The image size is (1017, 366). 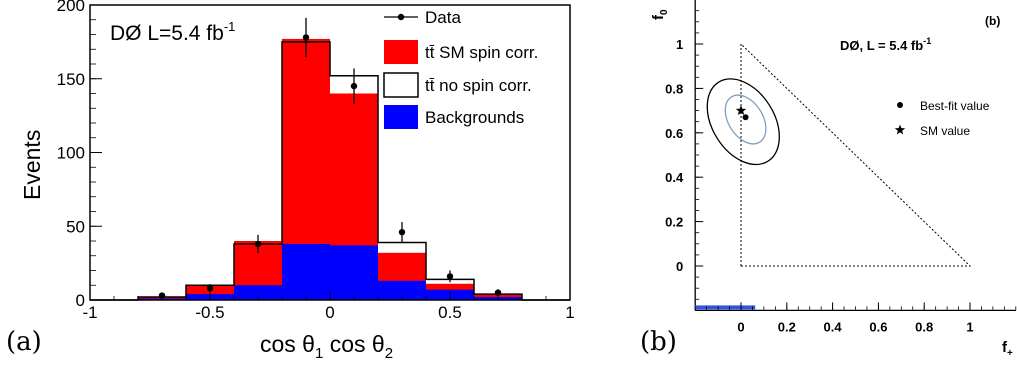 What do you see at coordinates (89, 312) in the screenshot?
I see `x-tick-label: -1` at bounding box center [89, 312].